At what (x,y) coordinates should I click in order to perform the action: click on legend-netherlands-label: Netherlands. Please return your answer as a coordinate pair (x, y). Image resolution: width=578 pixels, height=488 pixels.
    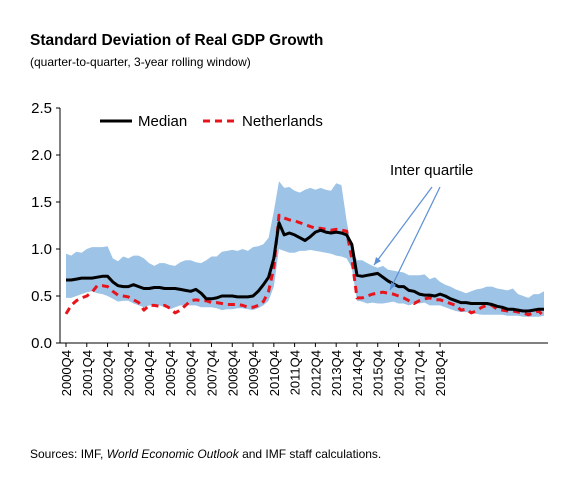
    Looking at the image, I should click on (282, 121).